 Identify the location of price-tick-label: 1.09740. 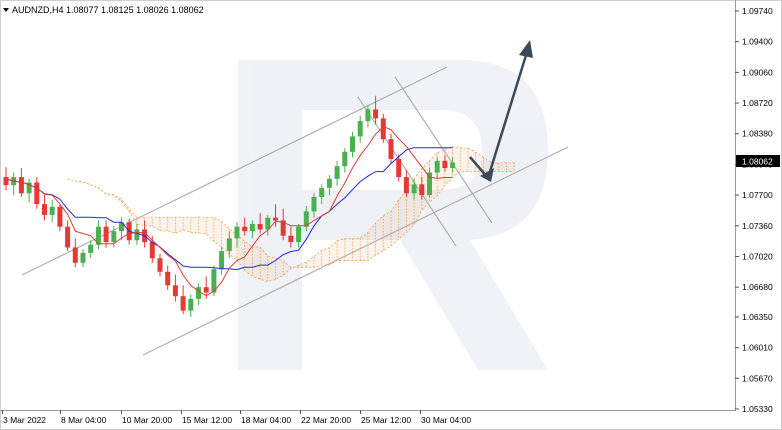
(757, 11).